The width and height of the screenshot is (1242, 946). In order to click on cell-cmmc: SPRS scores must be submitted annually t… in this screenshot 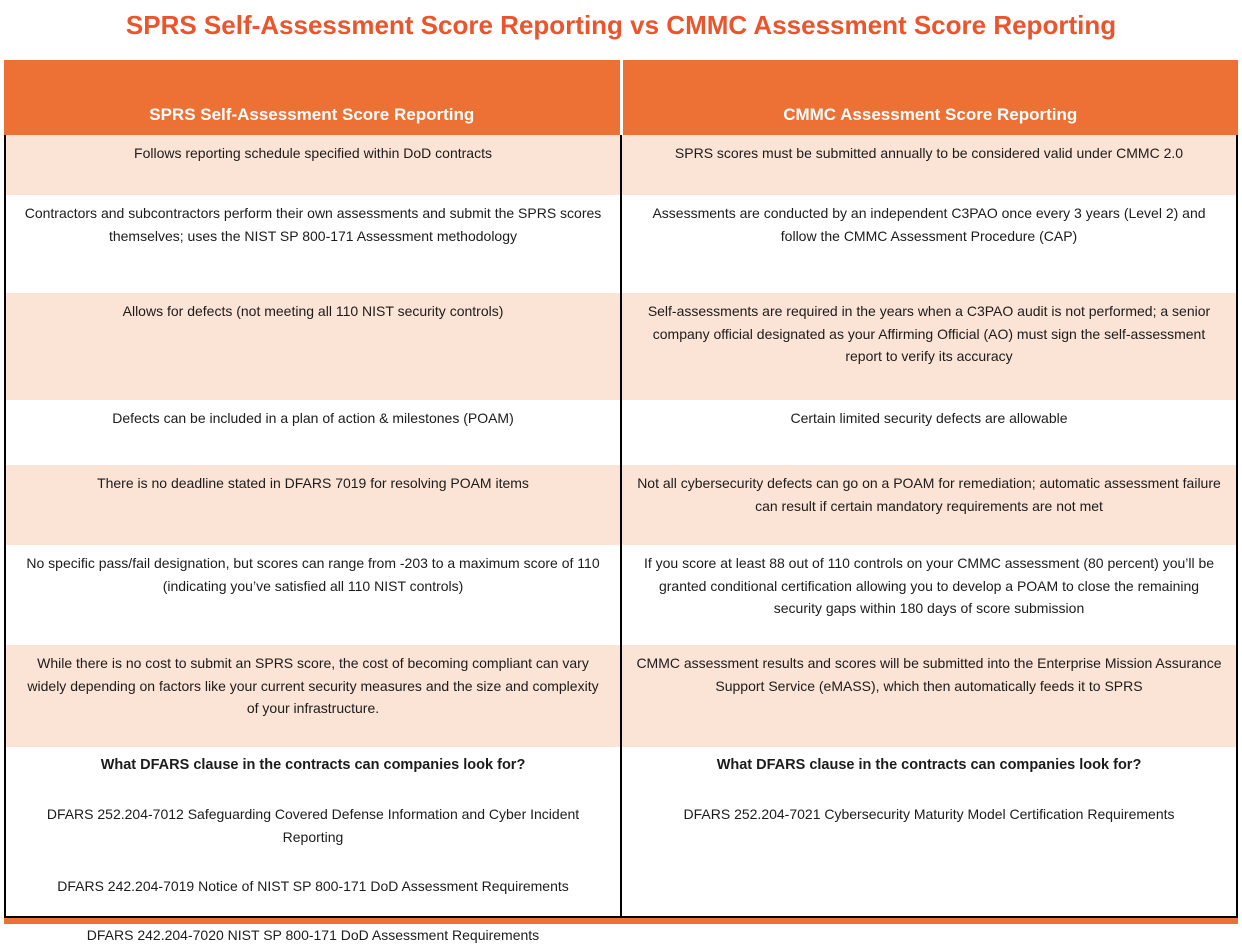, I will do `click(929, 165)`.